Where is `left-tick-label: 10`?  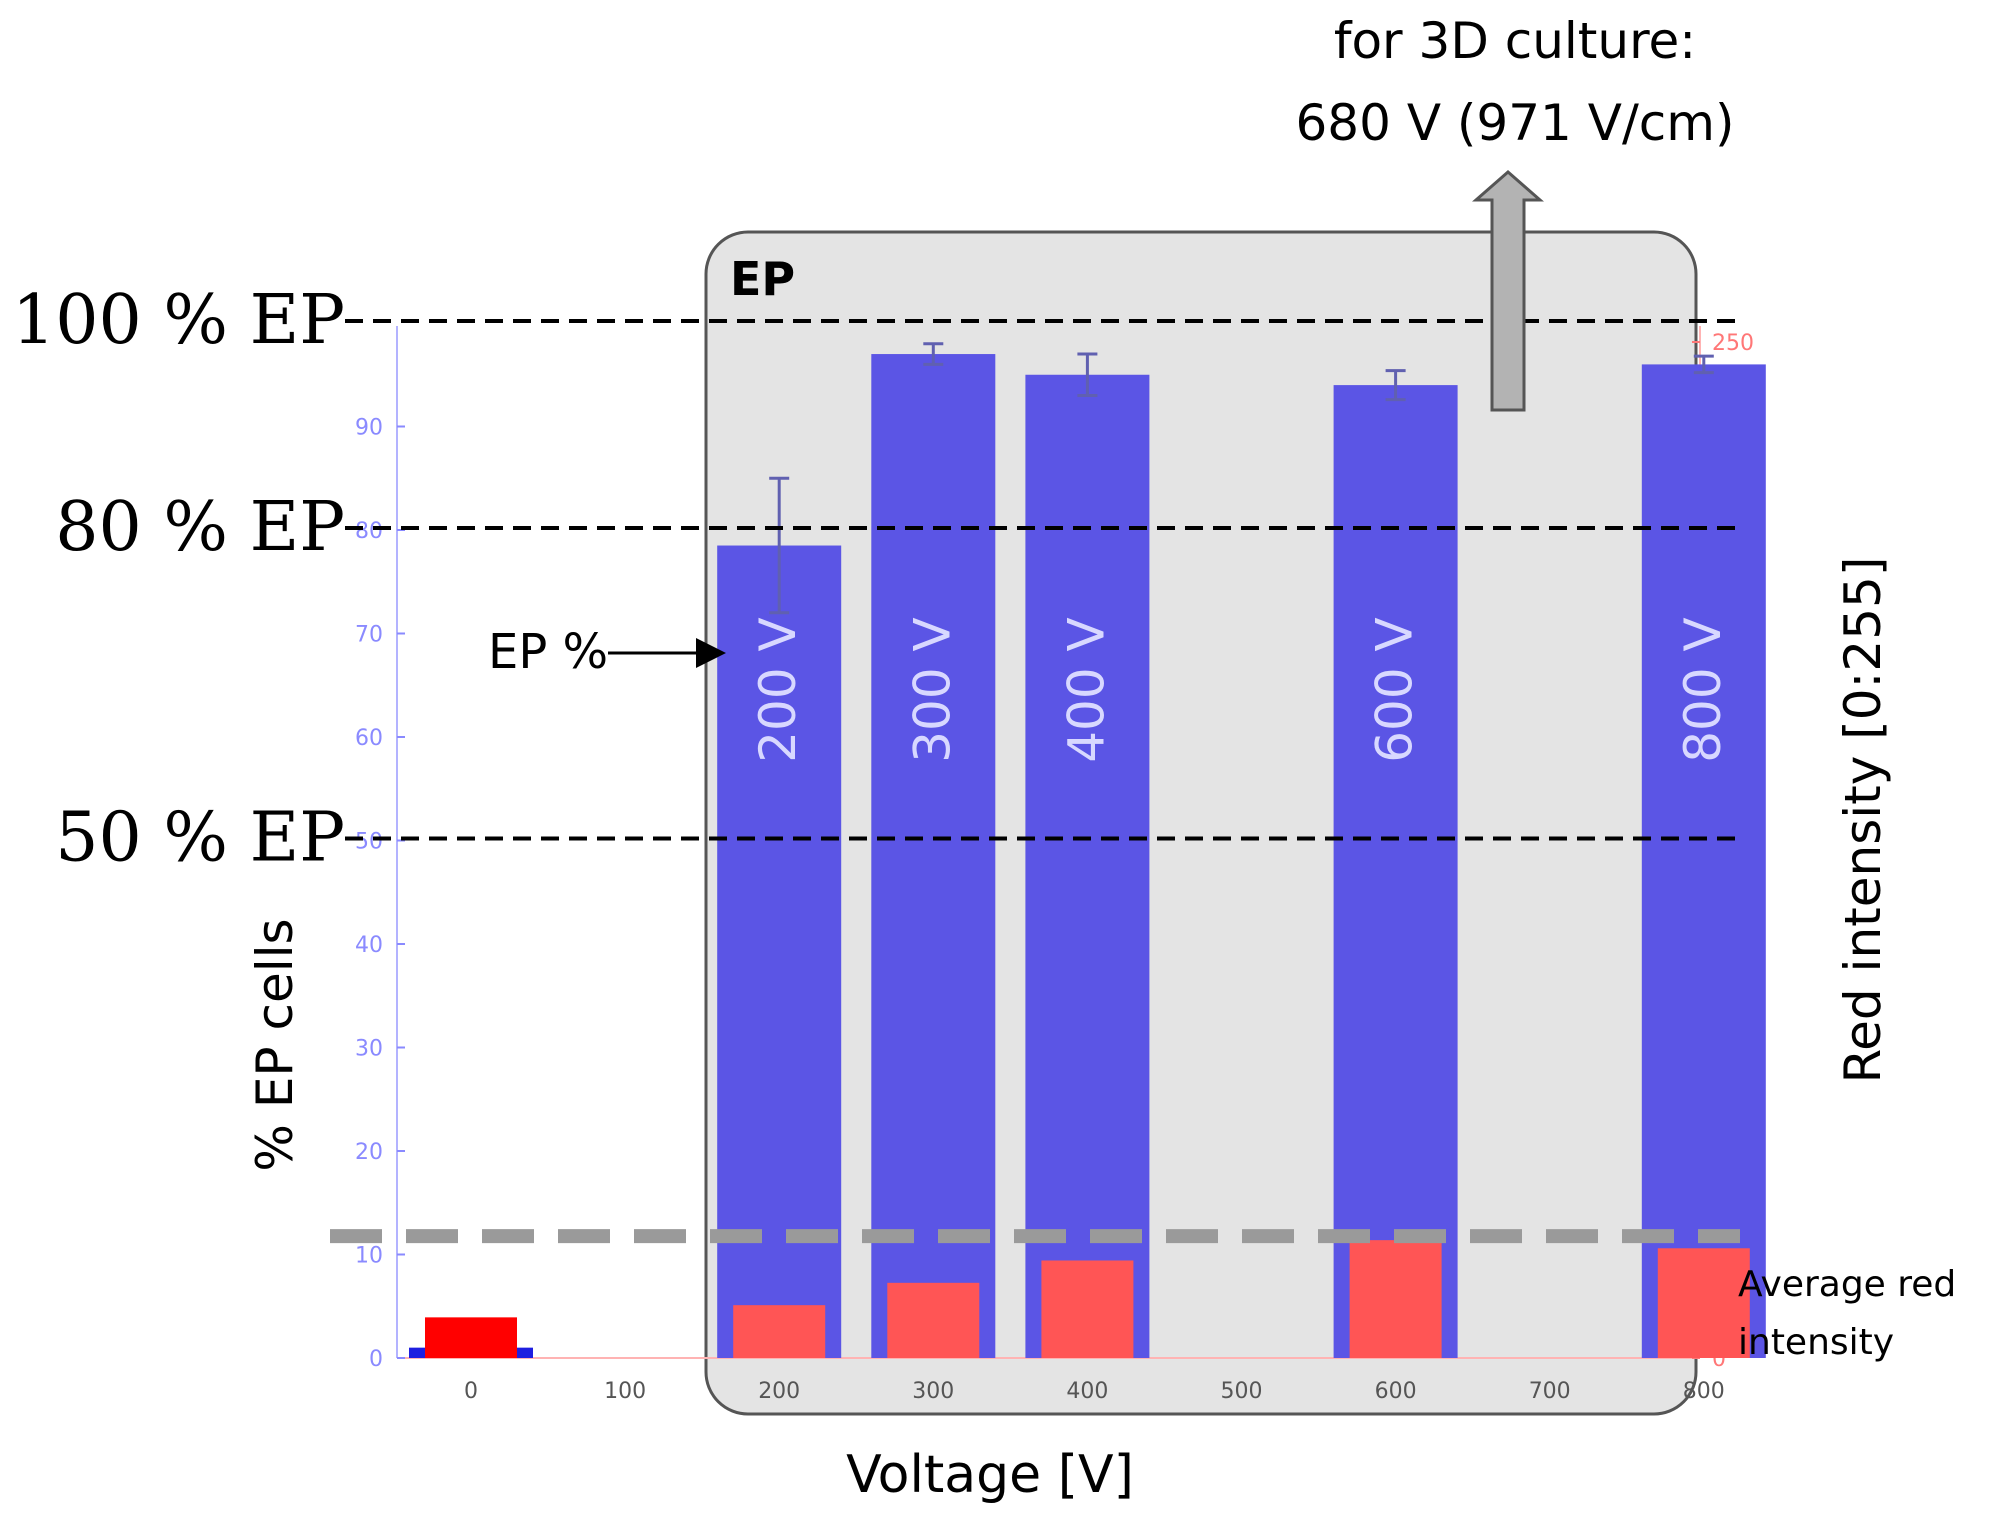 left-tick-label: 10 is located at coordinates (369, 1256).